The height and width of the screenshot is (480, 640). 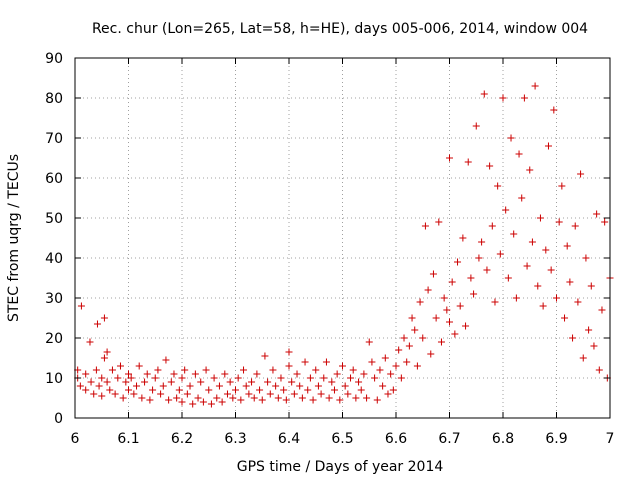 I want to click on y-axis-label: STEC from uqrg / TECUs, so click(x=14, y=238).